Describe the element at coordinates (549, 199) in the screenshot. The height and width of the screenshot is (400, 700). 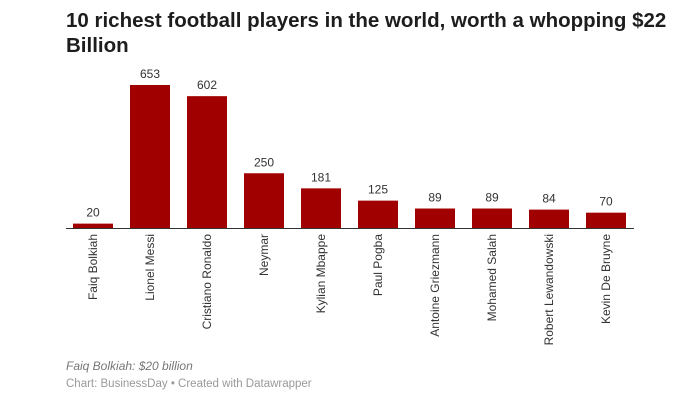
I see `data-label: 84` at that location.